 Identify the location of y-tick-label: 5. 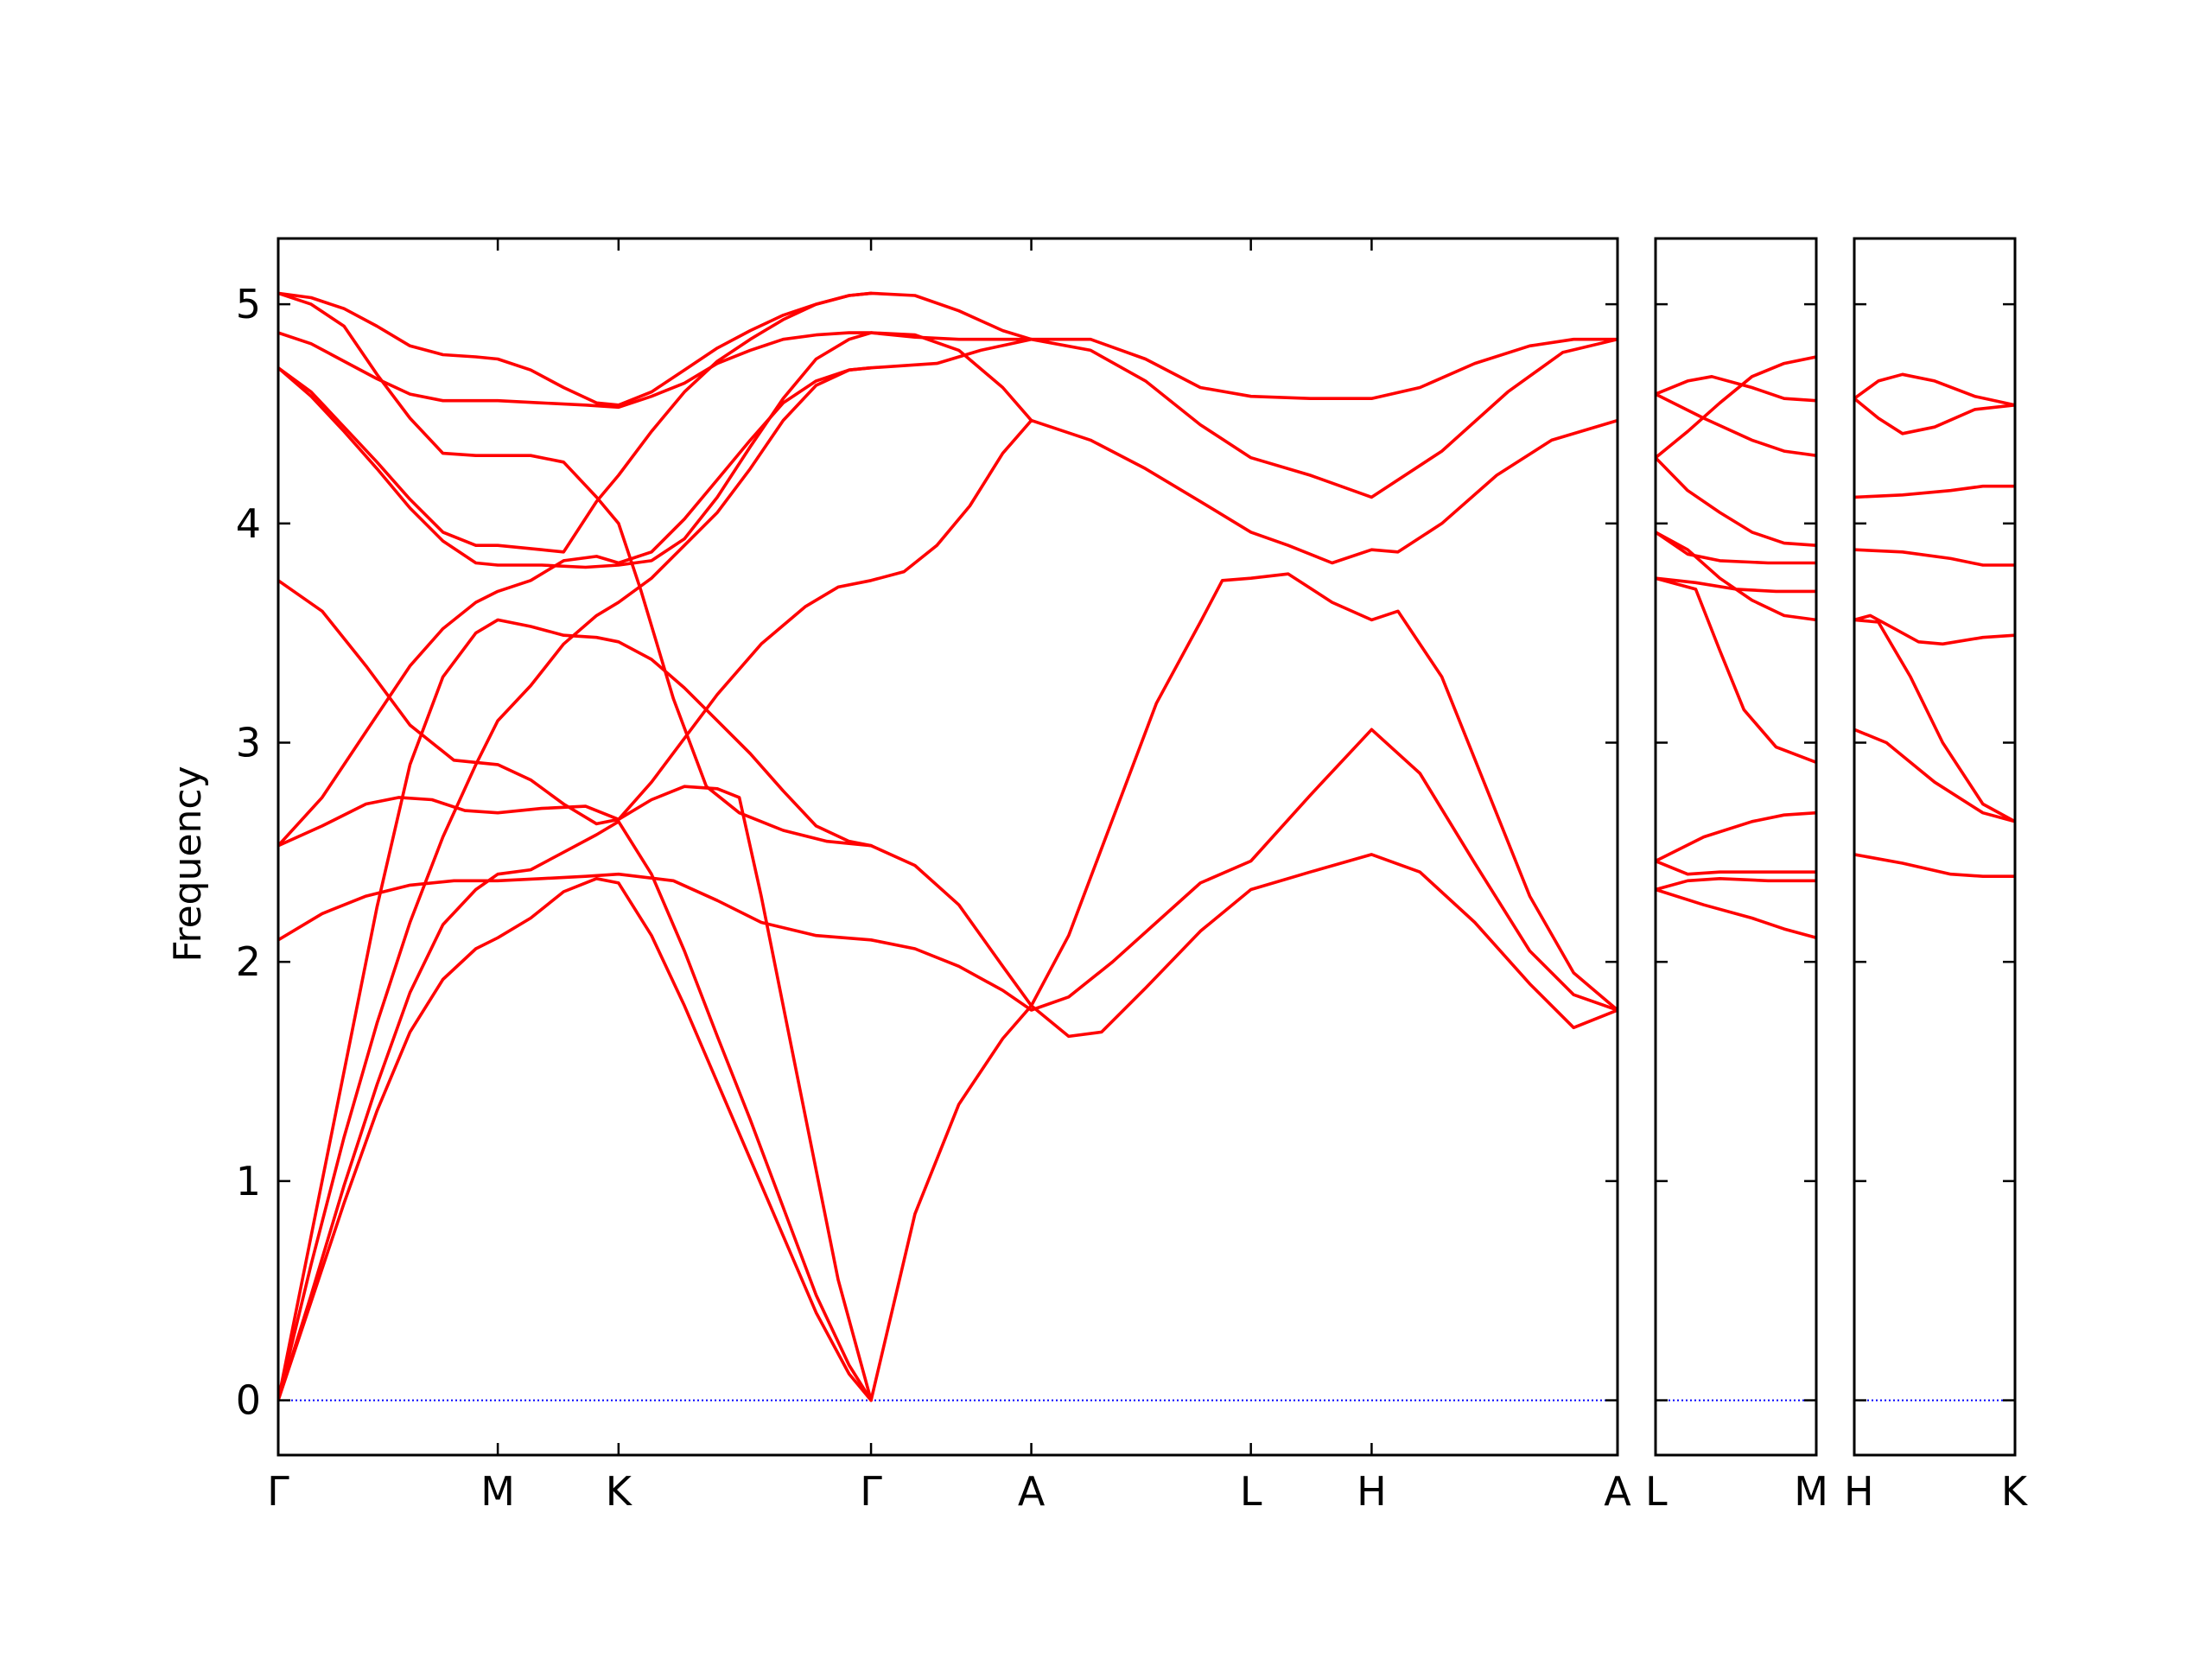
(248, 304).